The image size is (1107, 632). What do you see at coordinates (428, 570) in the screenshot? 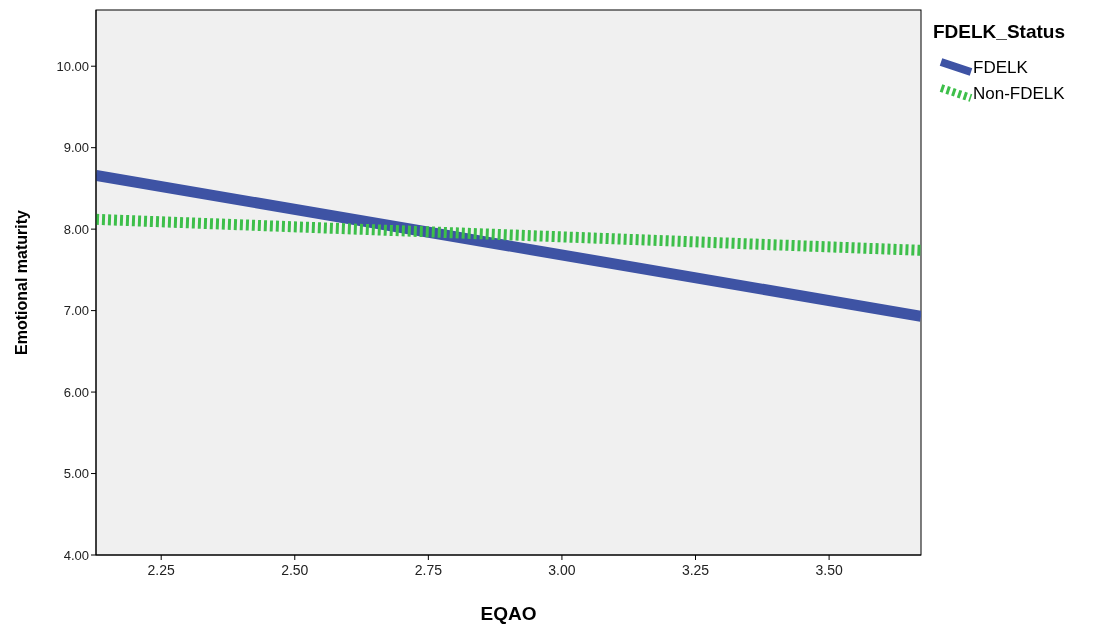
I see `x-tick-label: 2.75` at bounding box center [428, 570].